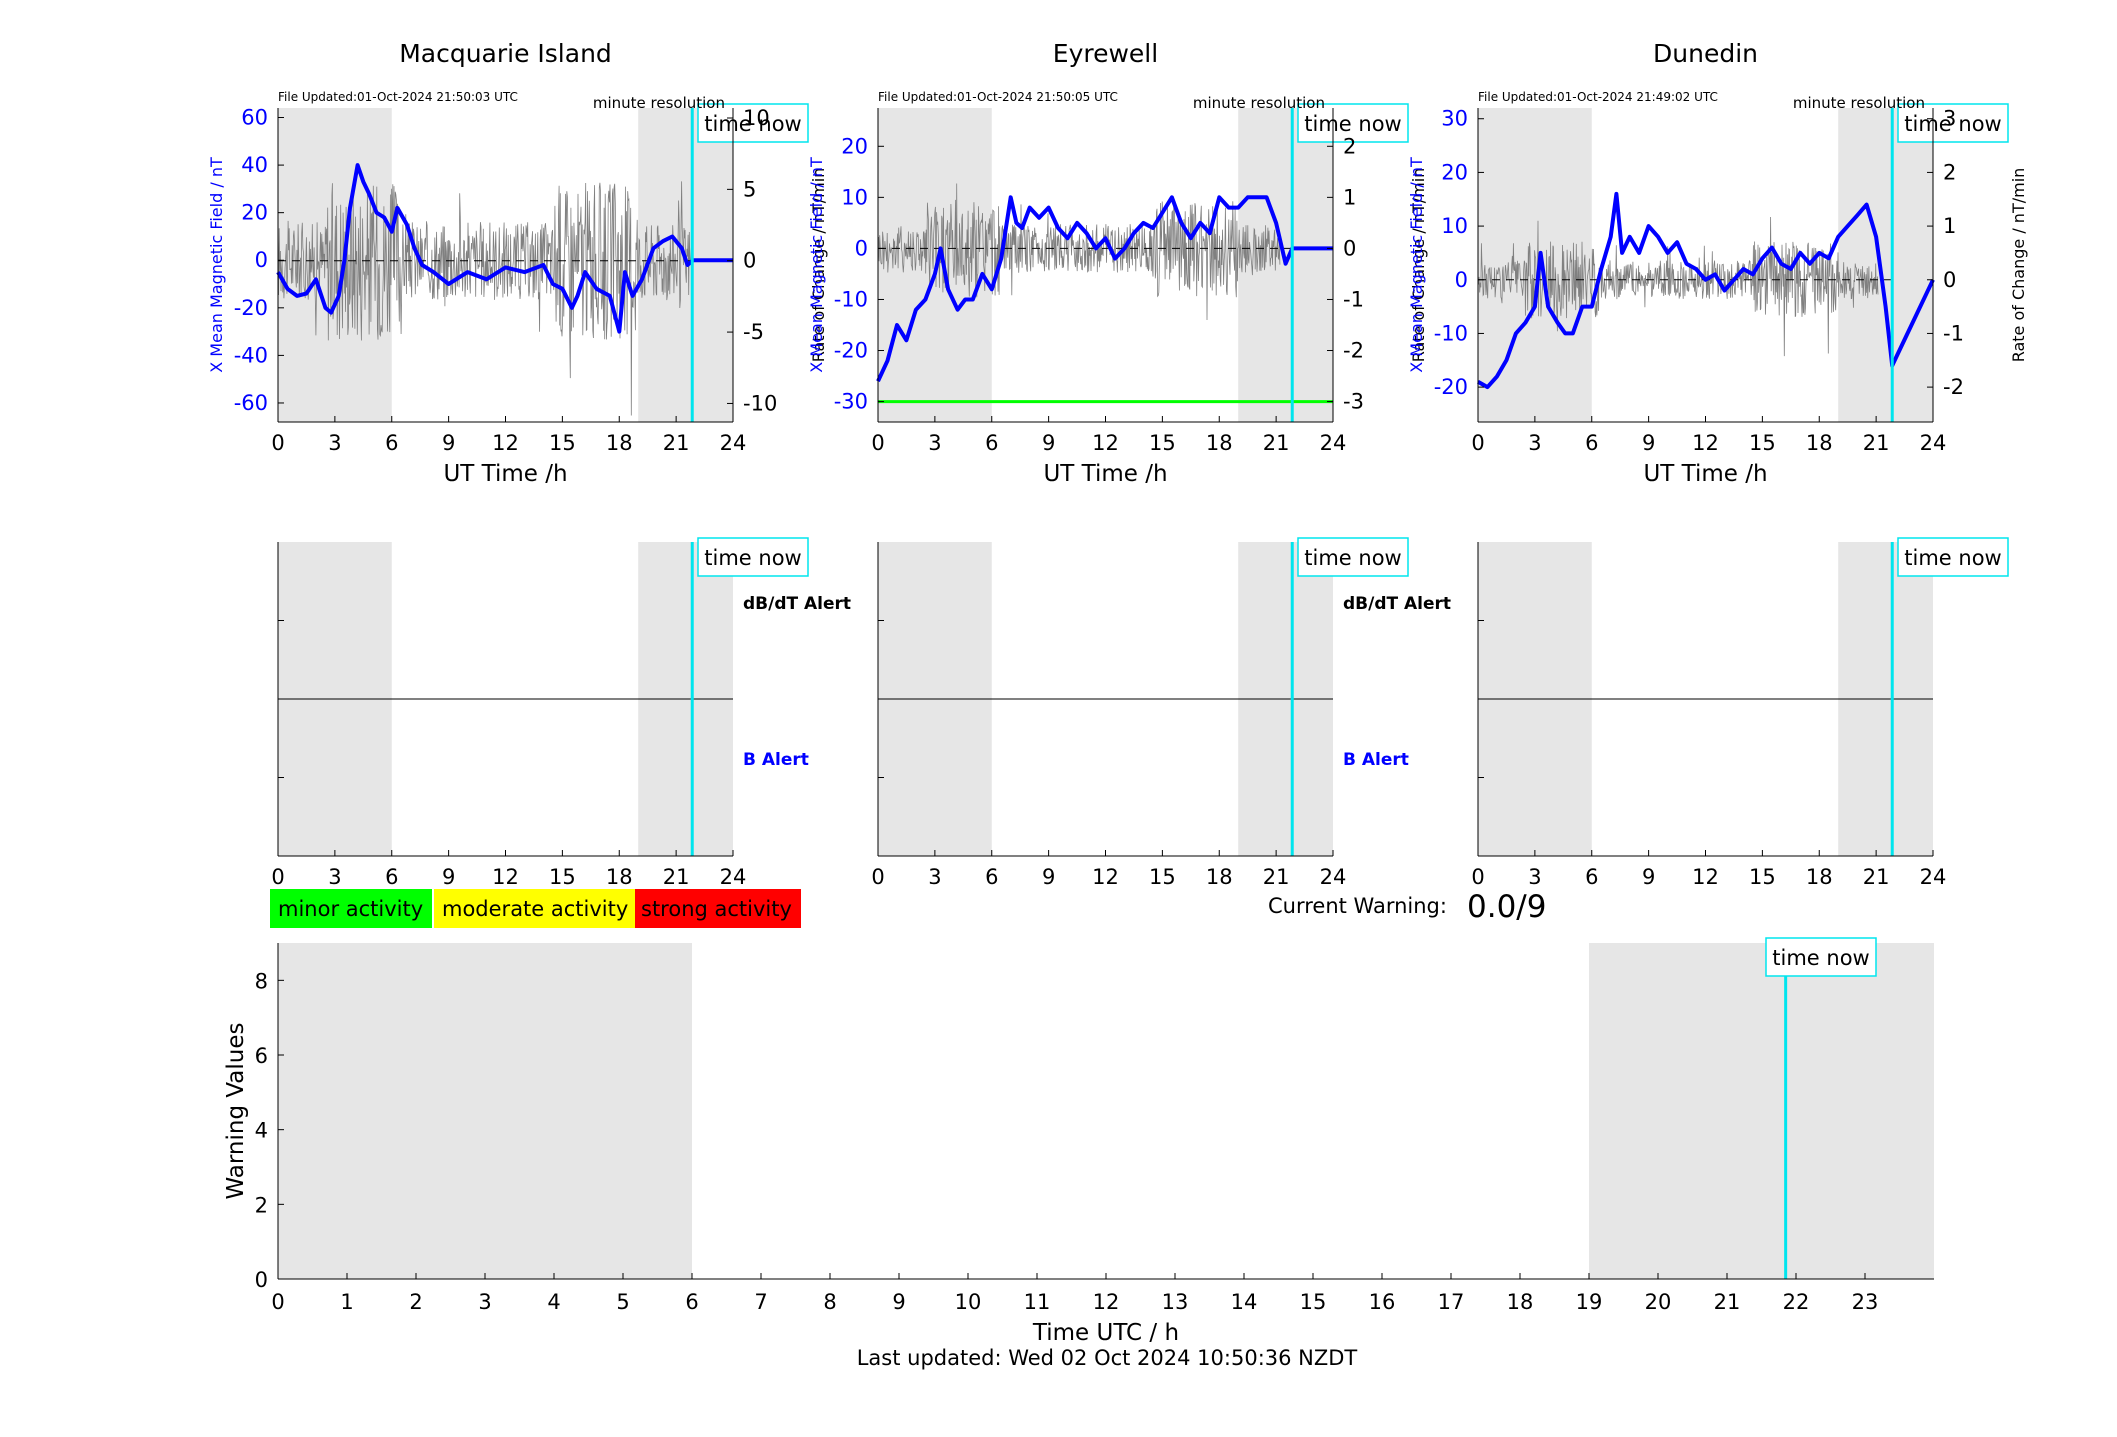 The image size is (2117, 1437). I want to click on y-right-tick-label-1--2: -2, so click(1353, 351).